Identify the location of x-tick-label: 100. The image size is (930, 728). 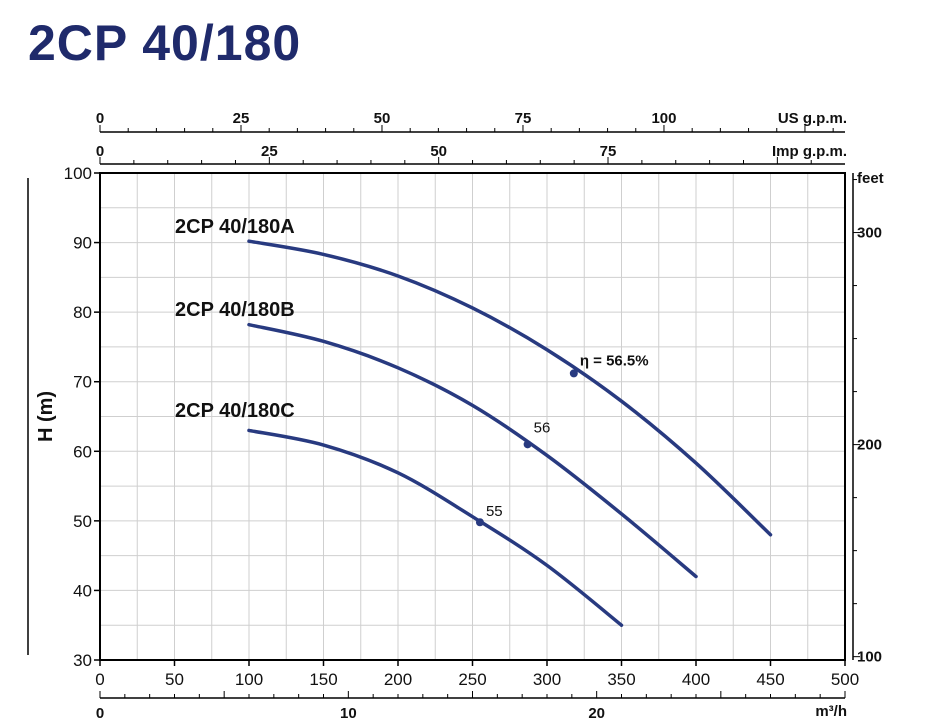
(249, 679).